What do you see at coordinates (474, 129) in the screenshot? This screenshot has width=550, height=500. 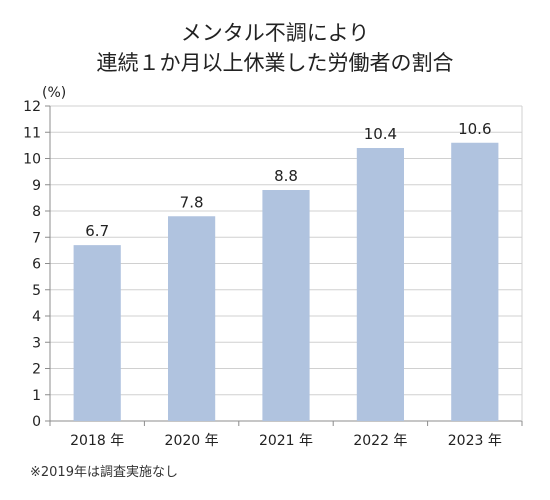 I see `data-label: 10.6` at bounding box center [474, 129].